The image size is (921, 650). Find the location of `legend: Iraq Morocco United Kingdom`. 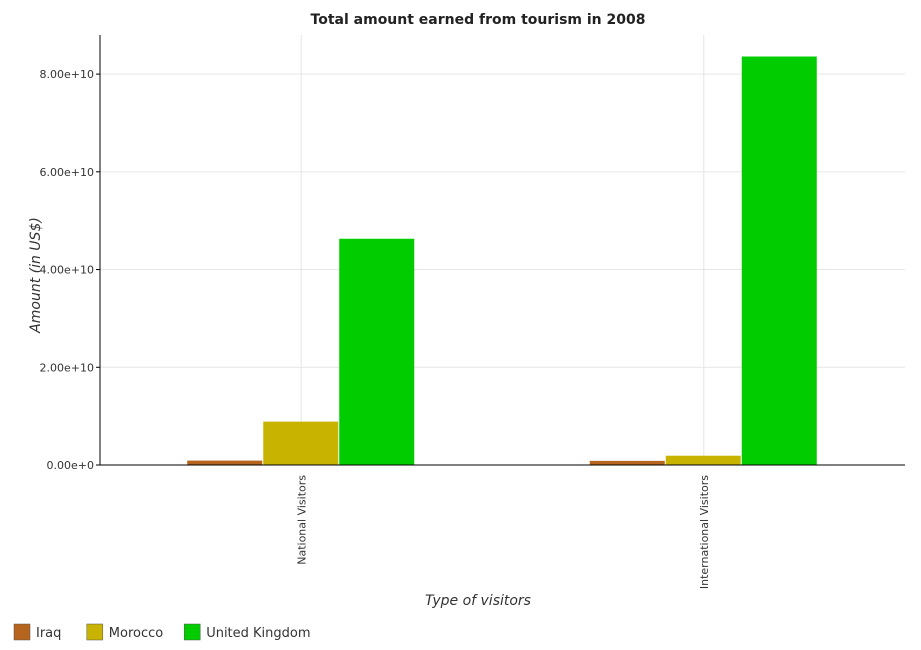

legend: Iraq Morocco United Kingdom is located at coordinates (162, 632).